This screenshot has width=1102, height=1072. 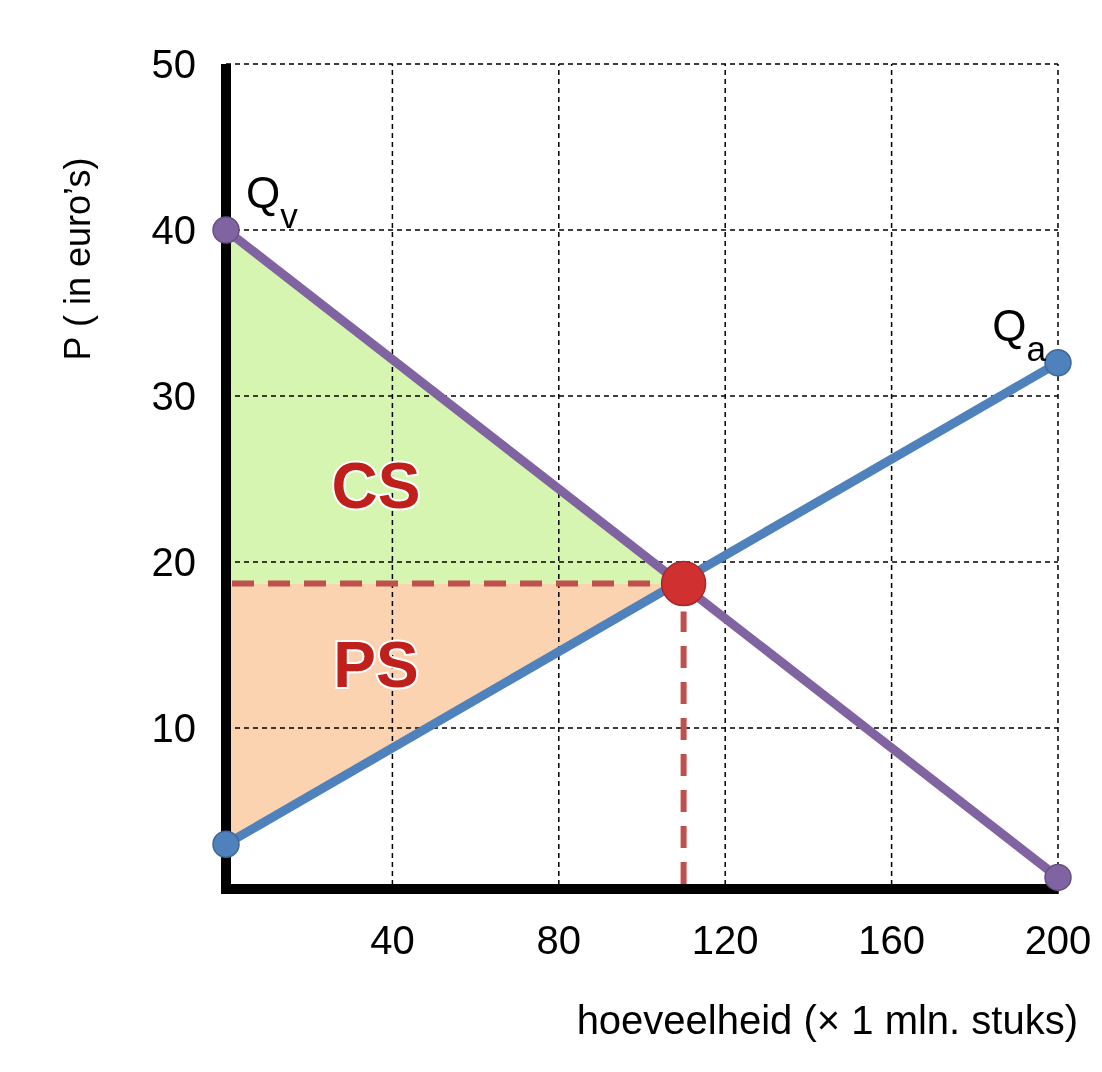 I want to click on x-tick-label: 160, so click(x=891, y=940).